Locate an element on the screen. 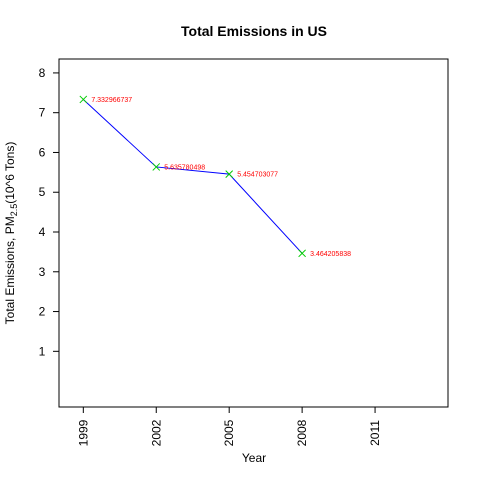 This screenshot has height=480, width=480. y-axis-label: Total Emissions, PM2.5(10^6 Tons) is located at coordinates (11, 233).